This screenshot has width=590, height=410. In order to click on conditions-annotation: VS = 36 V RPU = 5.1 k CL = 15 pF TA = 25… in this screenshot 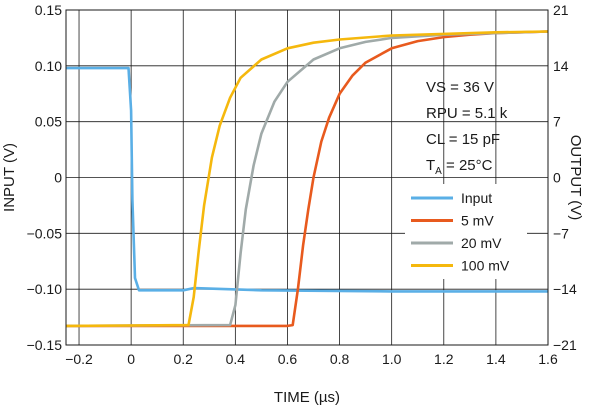, I will do `click(467, 128)`.